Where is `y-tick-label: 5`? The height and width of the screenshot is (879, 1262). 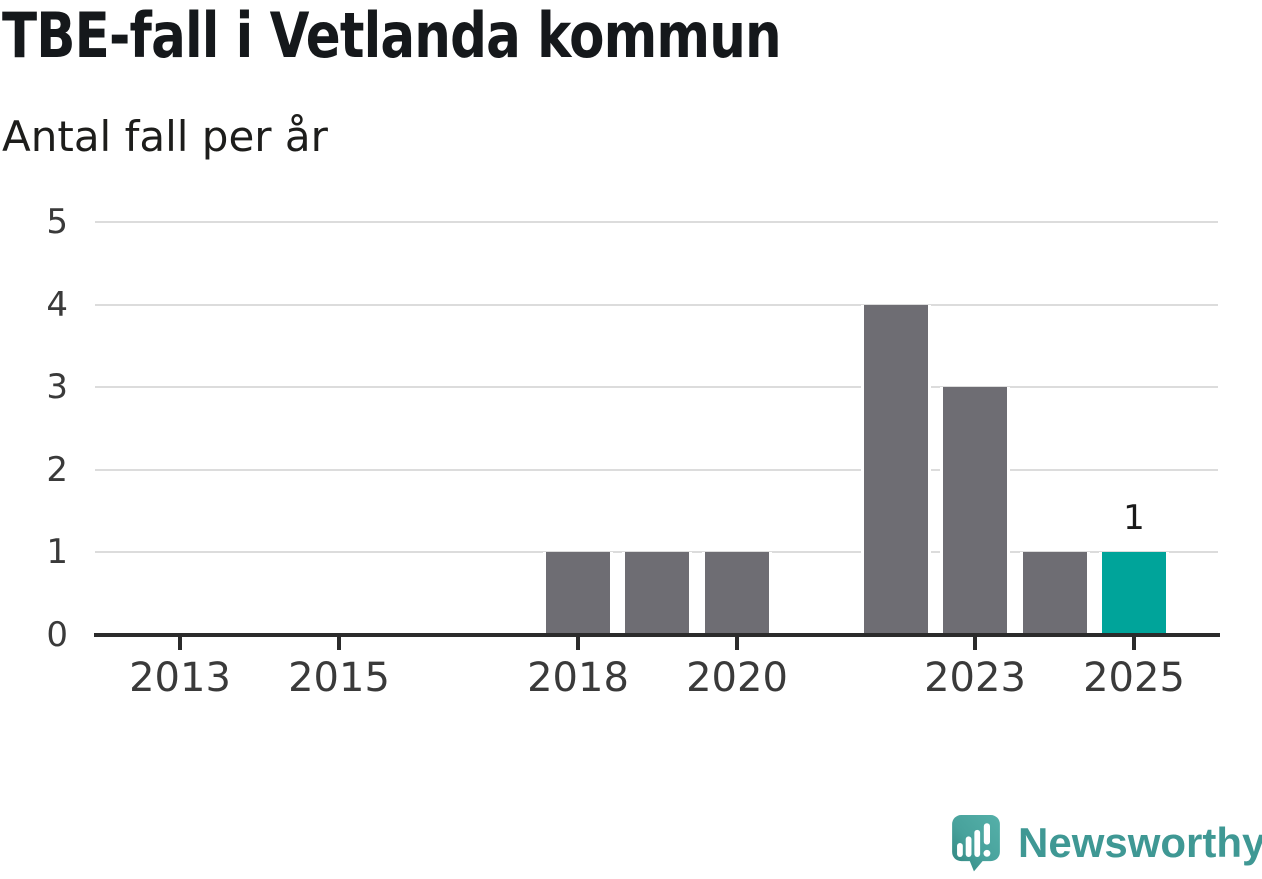
y-tick-label: 5 is located at coordinates (57, 222).